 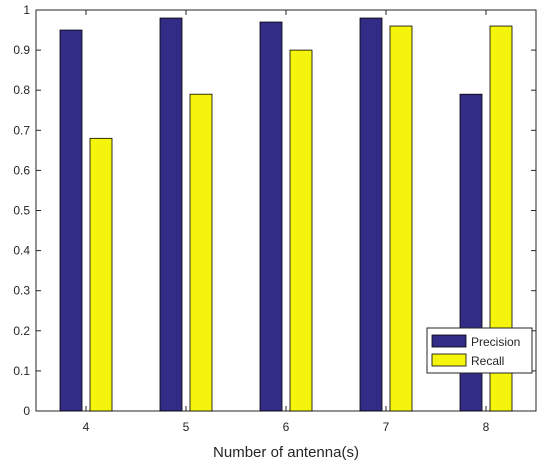 What do you see at coordinates (21, 251) in the screenshot?
I see `y-tick-label: 0.4` at bounding box center [21, 251].